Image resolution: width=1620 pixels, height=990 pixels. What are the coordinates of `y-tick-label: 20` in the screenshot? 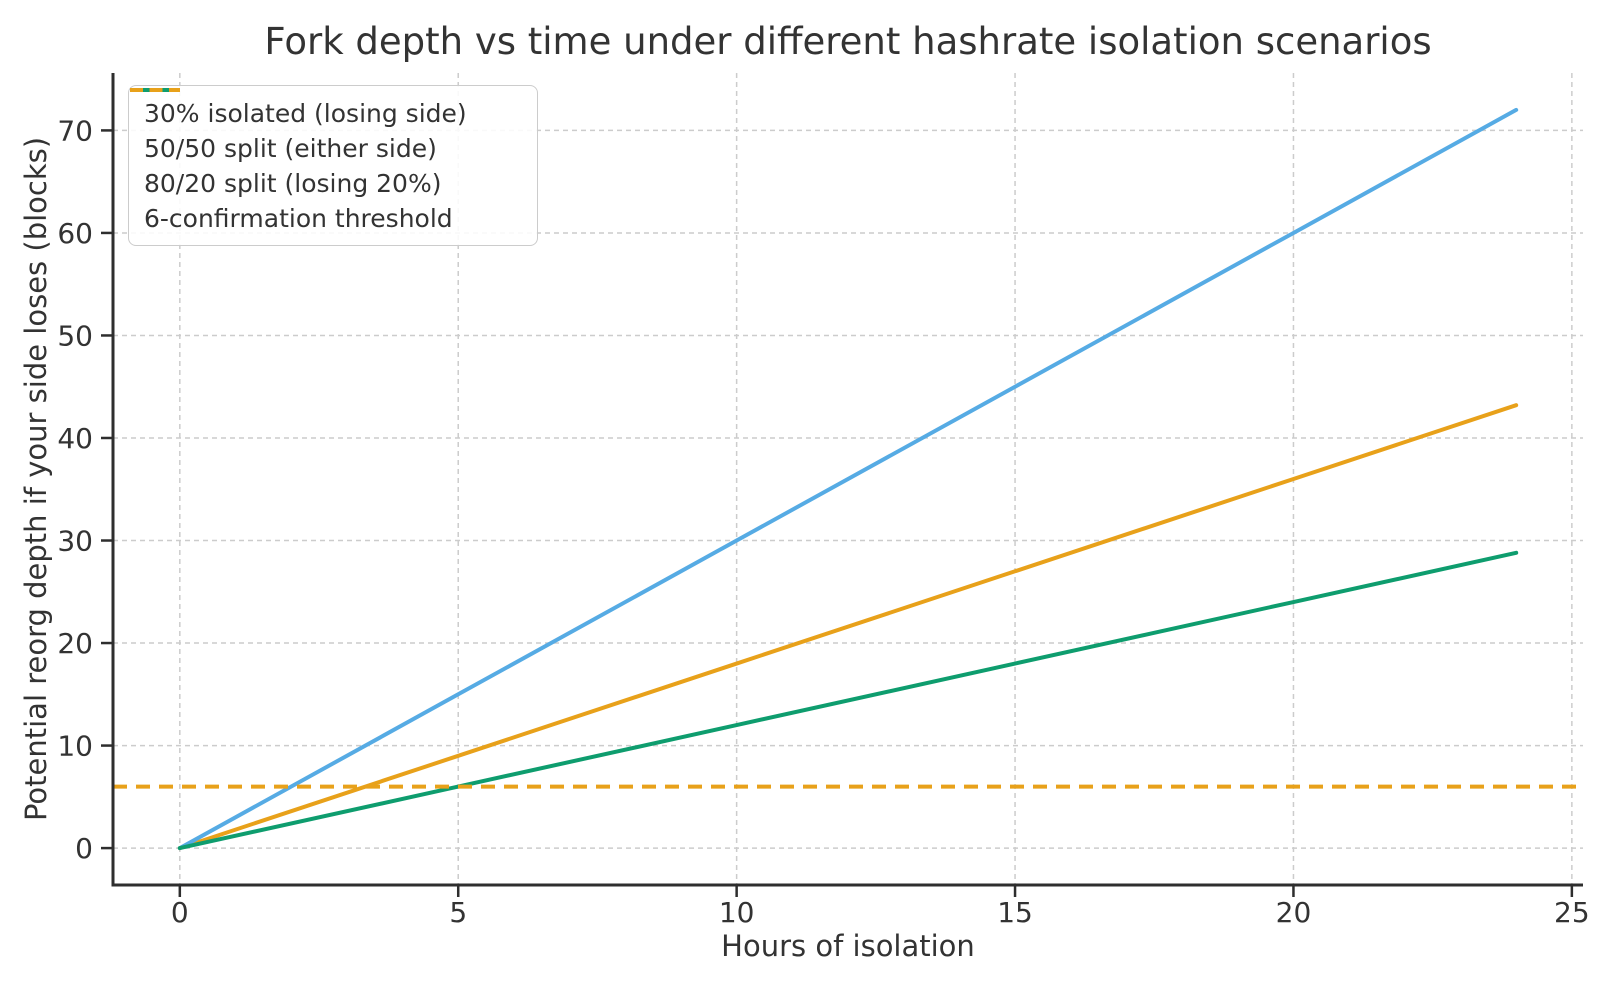 It's located at (75, 643).